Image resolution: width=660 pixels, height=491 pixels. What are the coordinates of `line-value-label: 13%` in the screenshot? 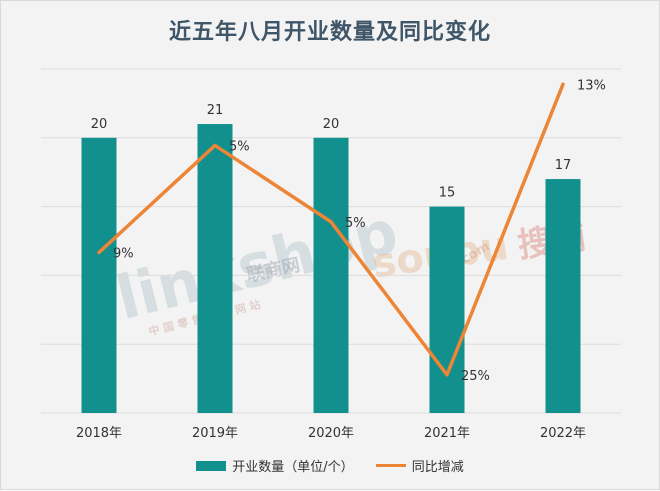 It's located at (591, 85).